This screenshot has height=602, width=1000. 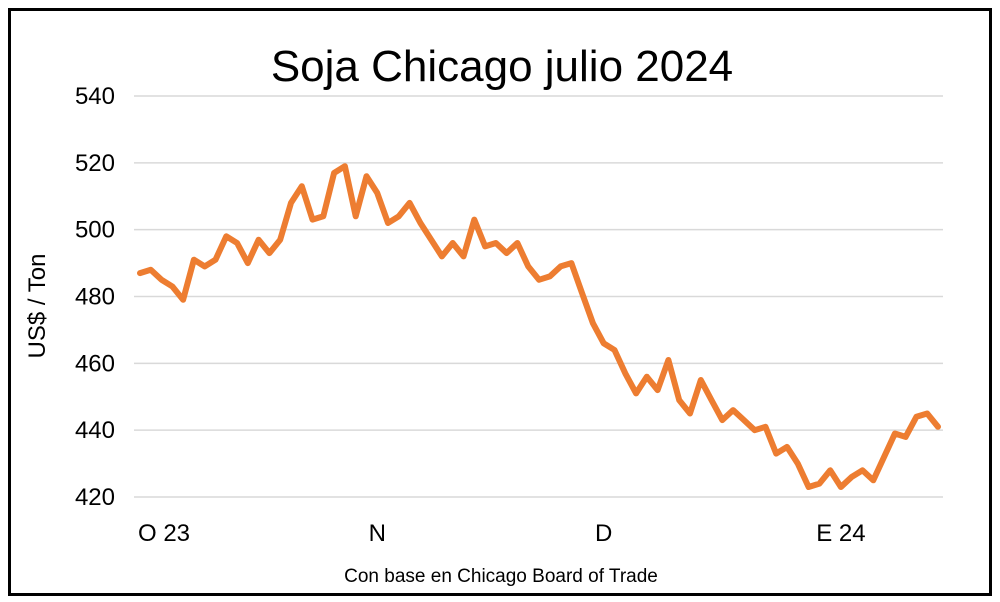 What do you see at coordinates (840, 533) in the screenshot?
I see `x-tick-label: E 24` at bounding box center [840, 533].